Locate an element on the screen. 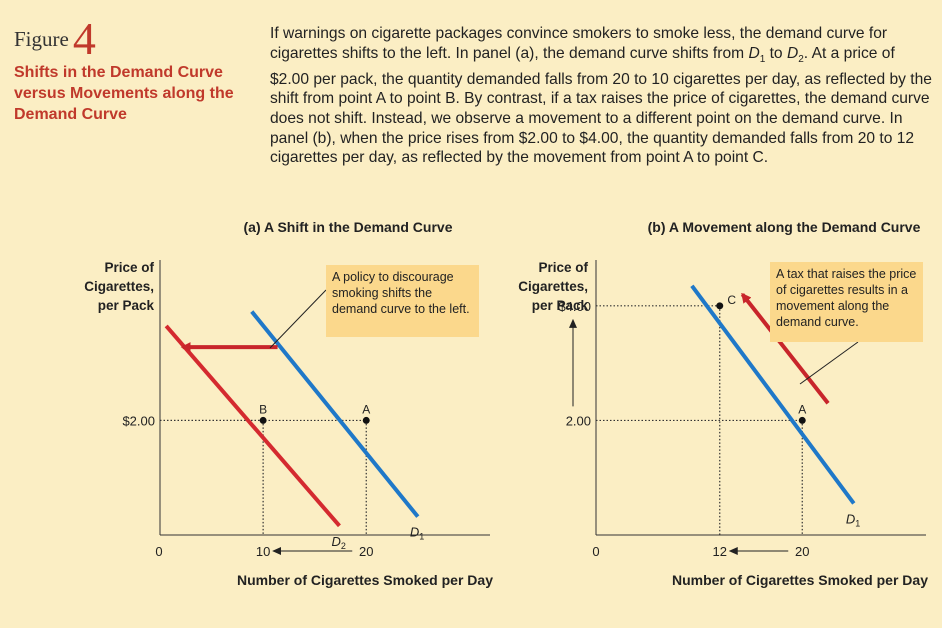  y-tick-label: $2.00 is located at coordinates (138, 420).